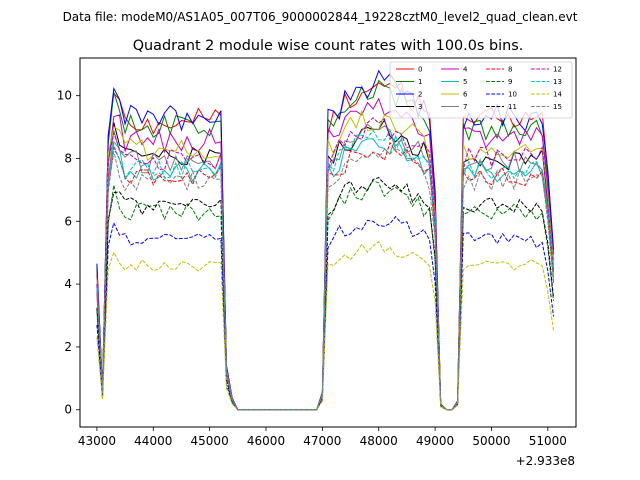  Describe the element at coordinates (97, 441) in the screenshot. I see `x-tick-label: 43000` at that location.